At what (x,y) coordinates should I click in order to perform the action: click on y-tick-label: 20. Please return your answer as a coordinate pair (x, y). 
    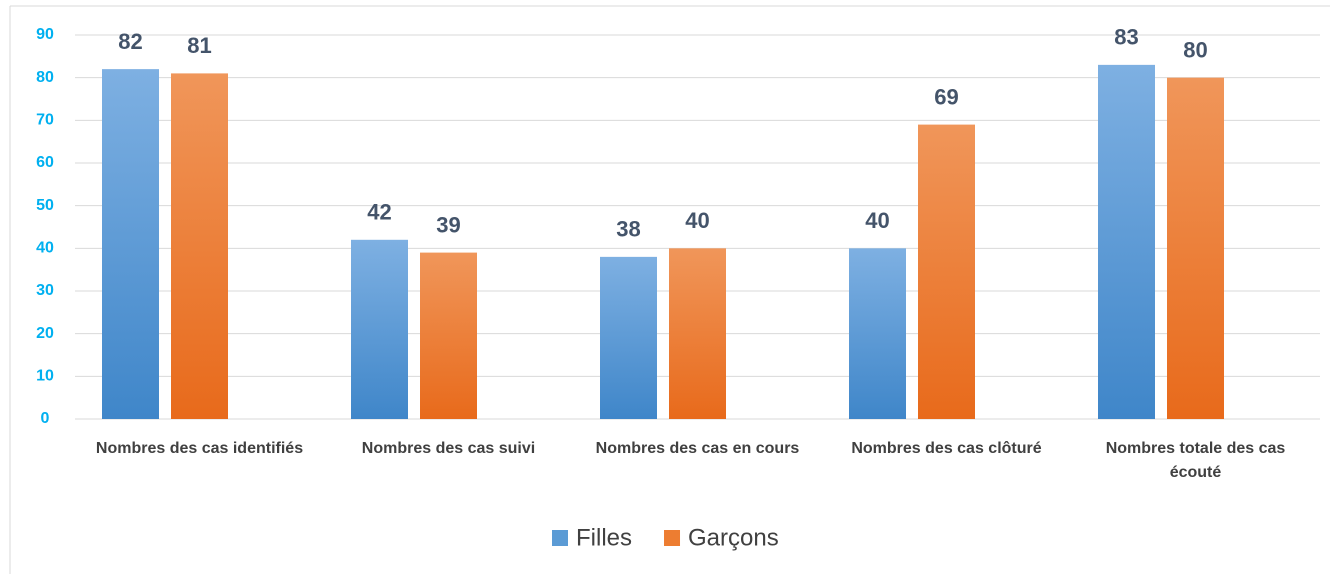
    Looking at the image, I should click on (45, 333).